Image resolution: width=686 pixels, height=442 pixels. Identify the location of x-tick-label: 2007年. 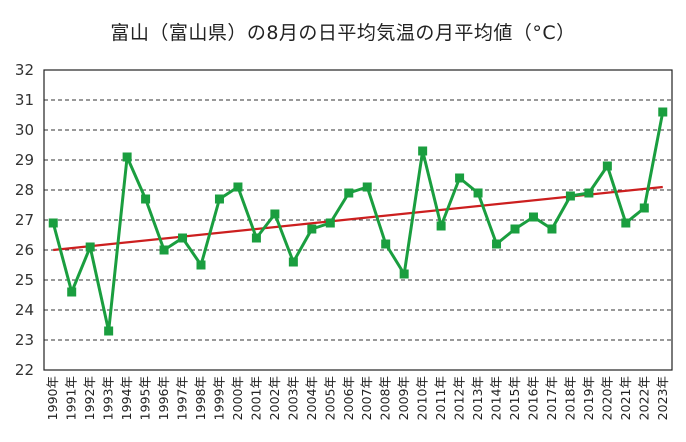
(366, 398).